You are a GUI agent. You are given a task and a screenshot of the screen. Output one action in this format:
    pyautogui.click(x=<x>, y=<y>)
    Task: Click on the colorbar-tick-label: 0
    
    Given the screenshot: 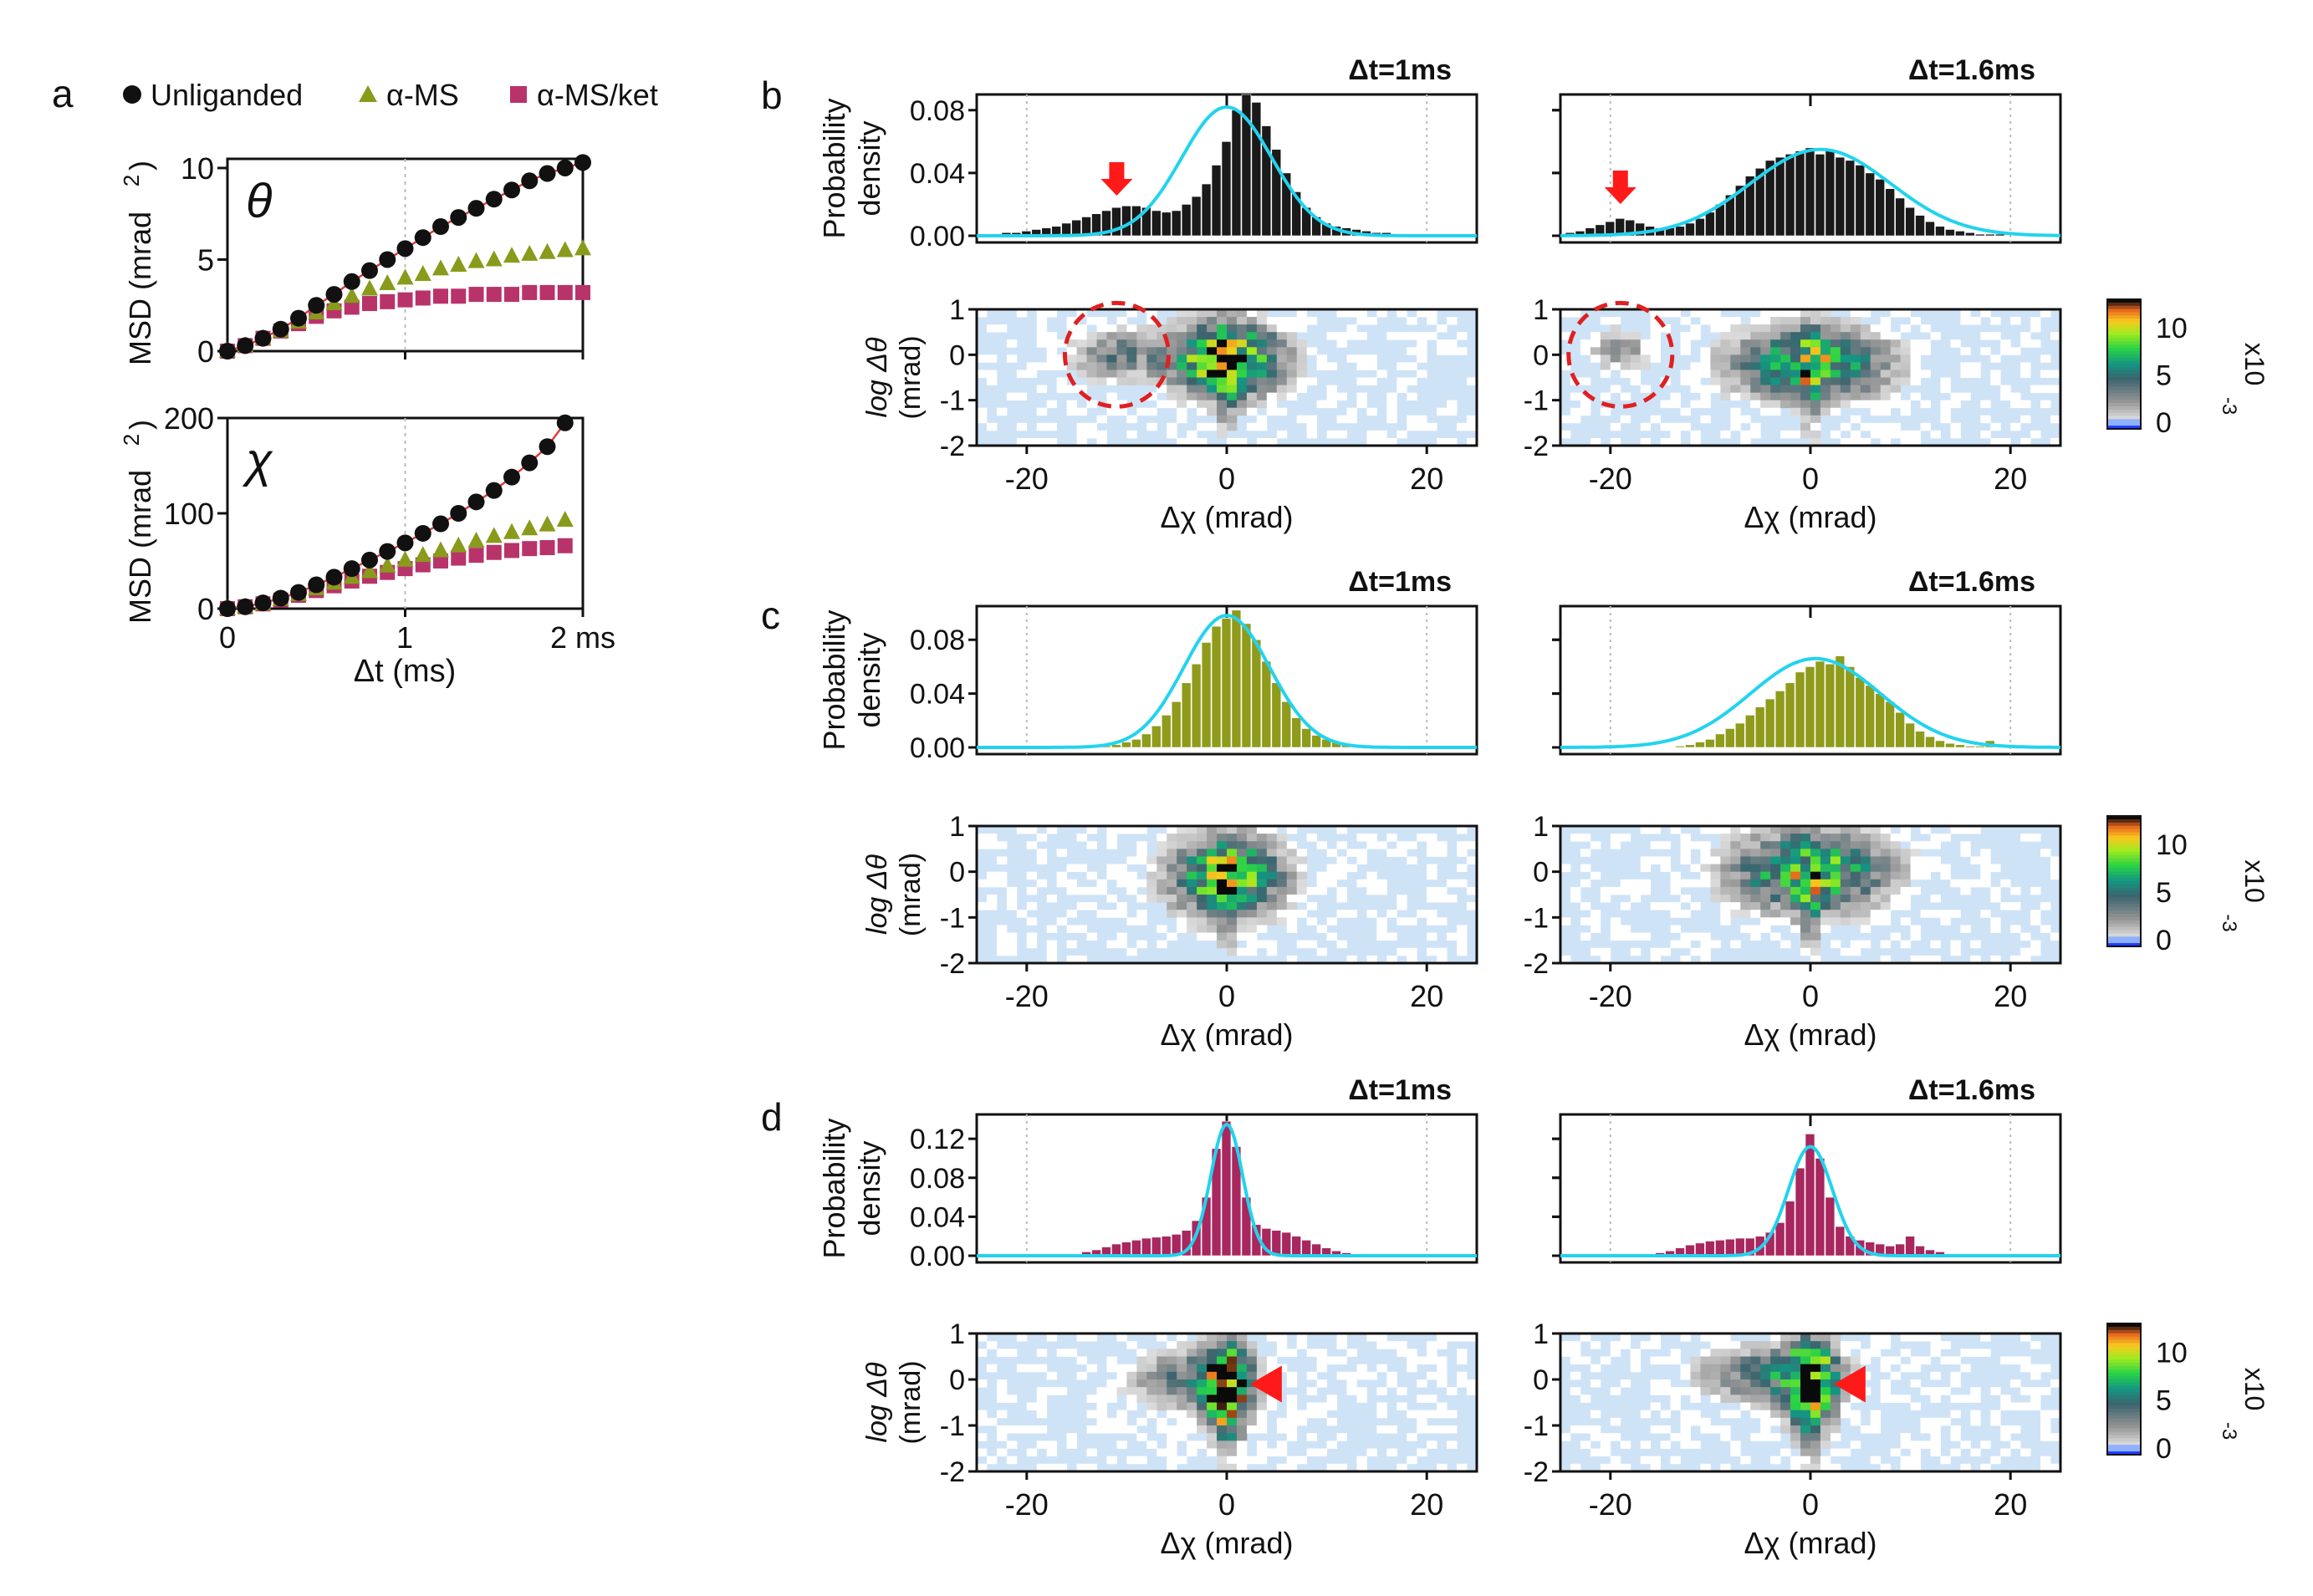 What is the action you would take?
    pyautogui.click(x=2164, y=1449)
    